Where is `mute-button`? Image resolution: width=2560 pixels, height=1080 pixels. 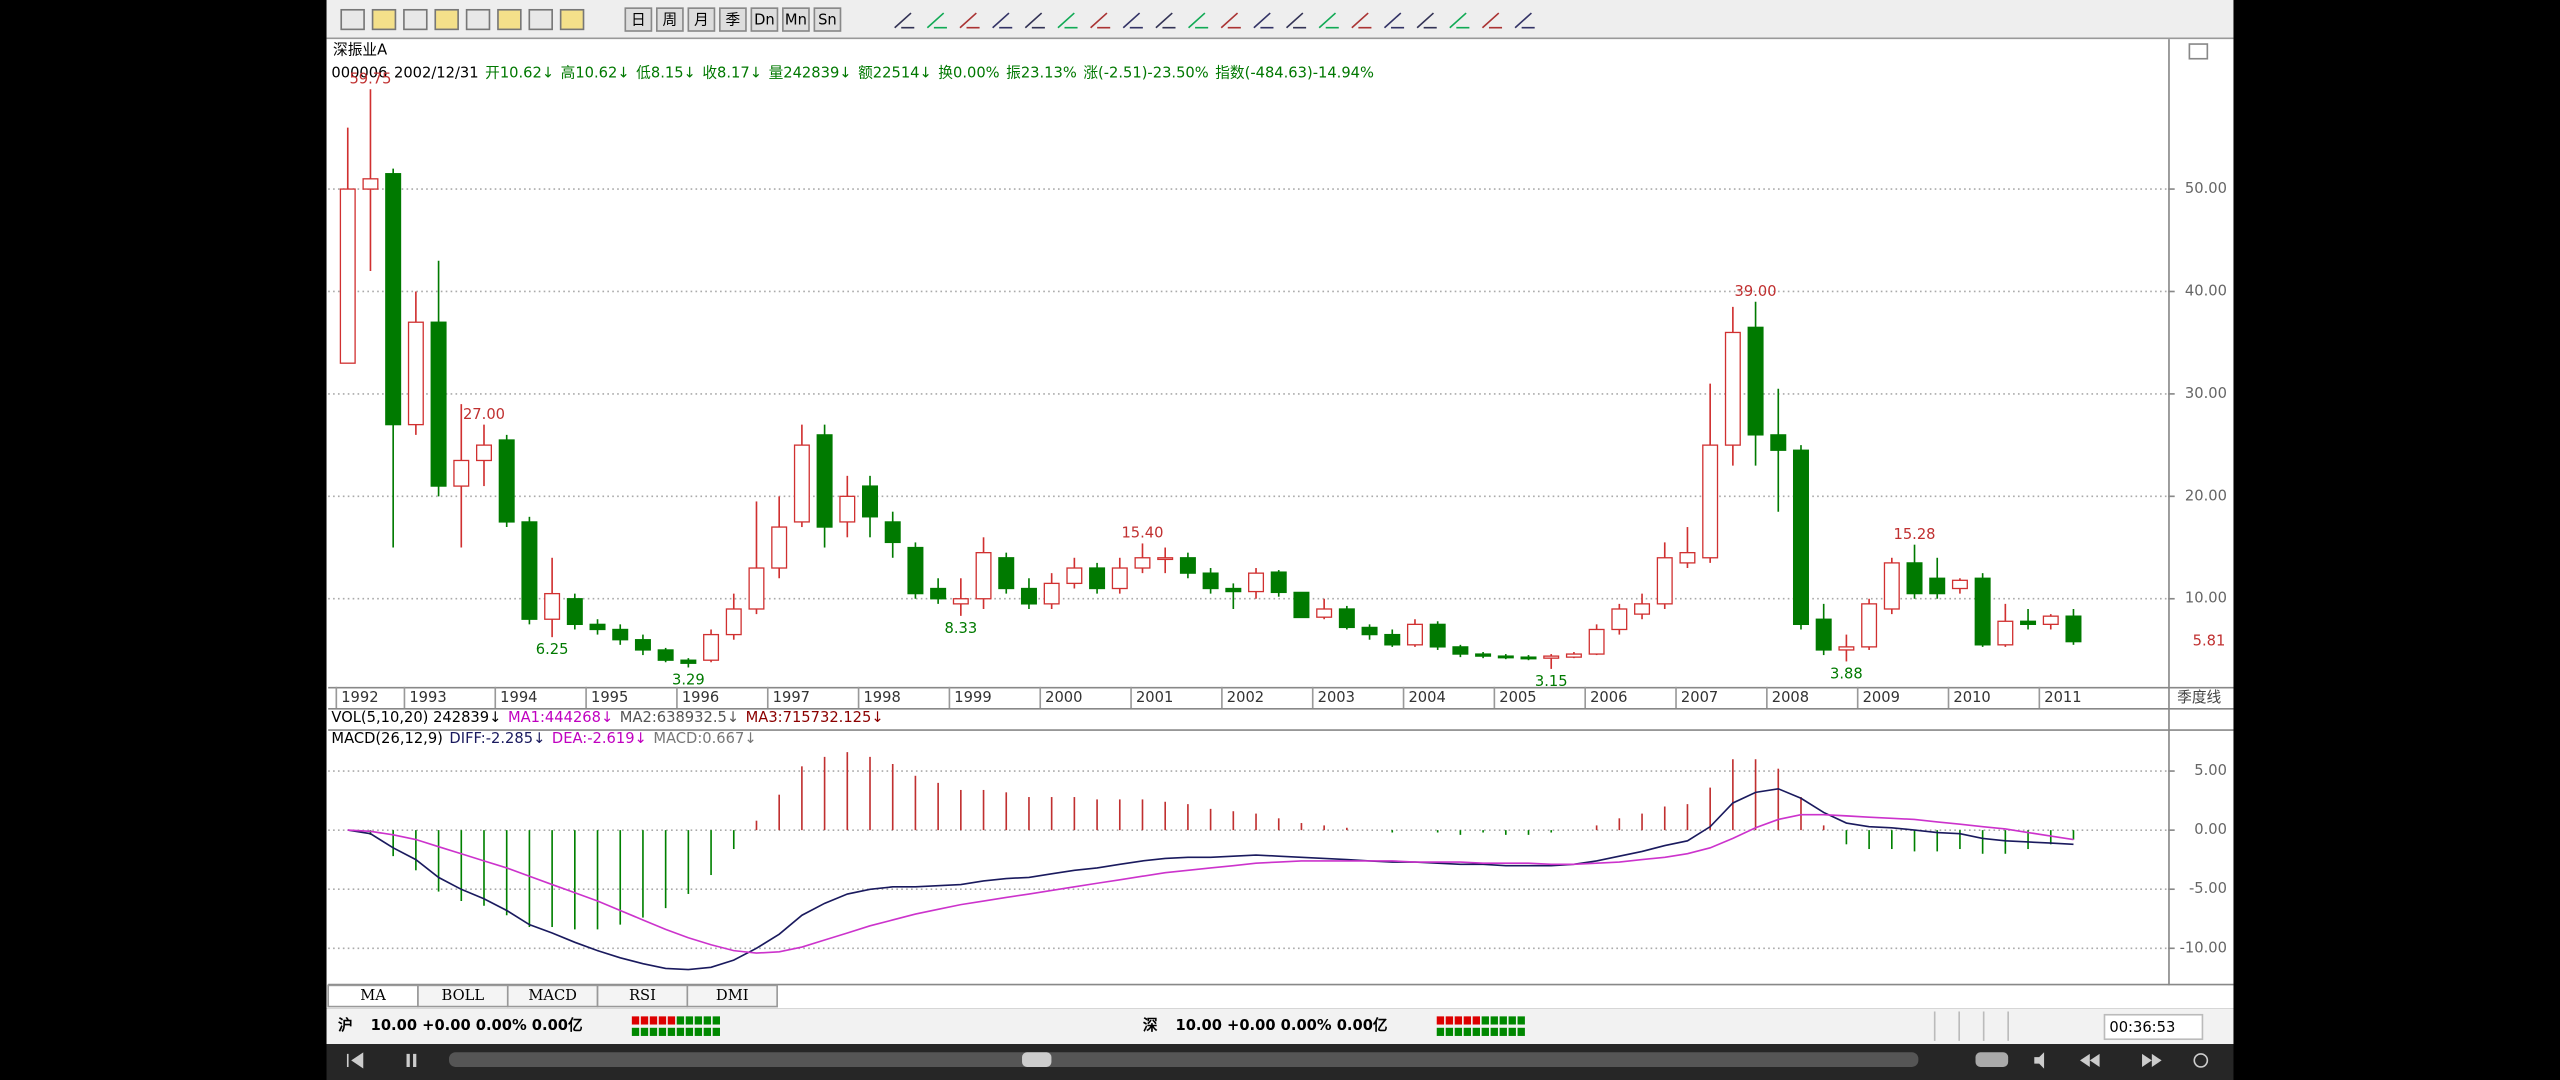
mute-button is located at coordinates (2039, 1060).